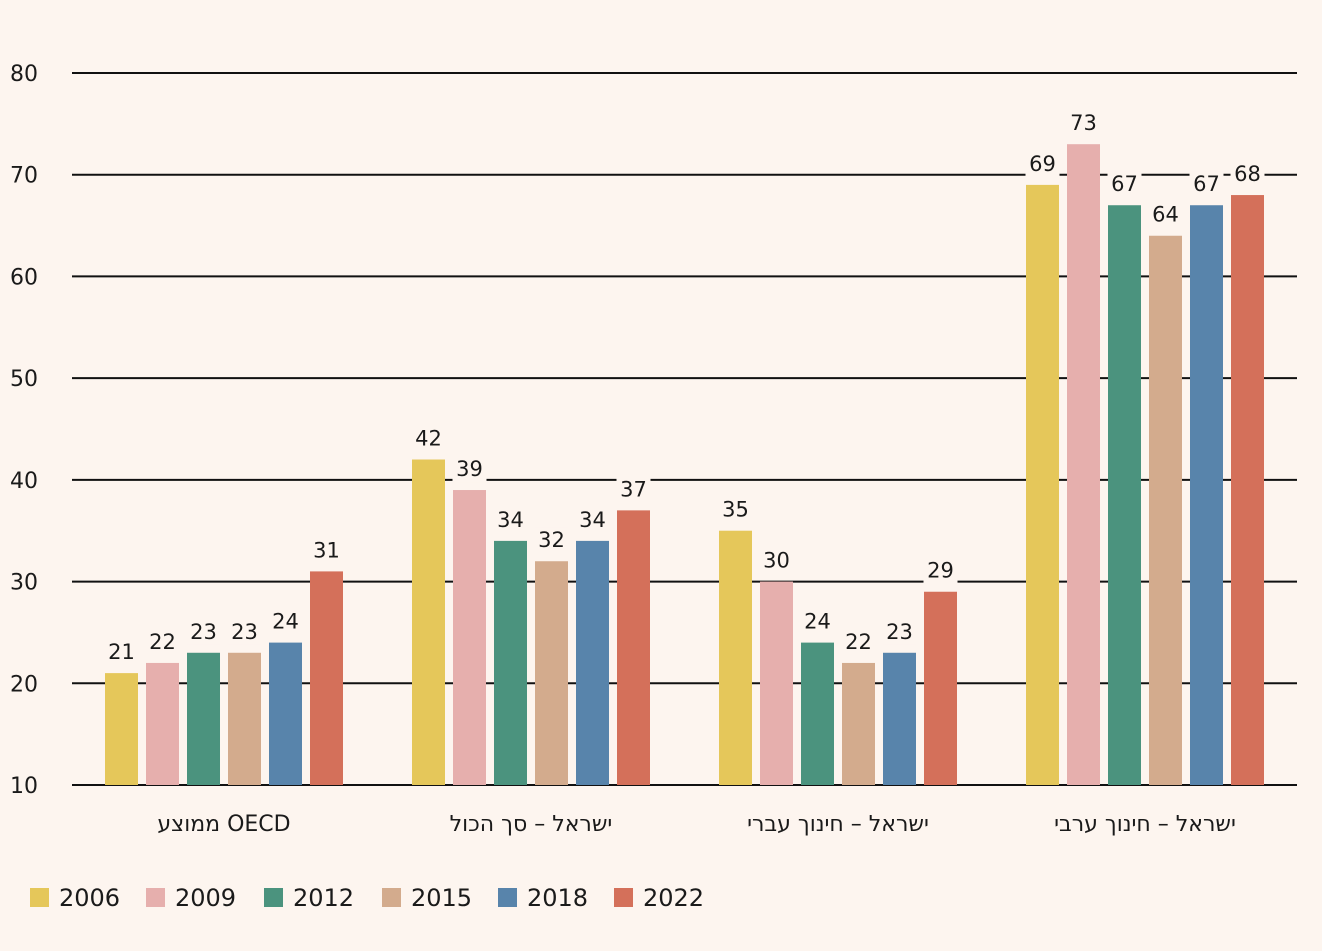  I want to click on data-label: 29, so click(940, 571).